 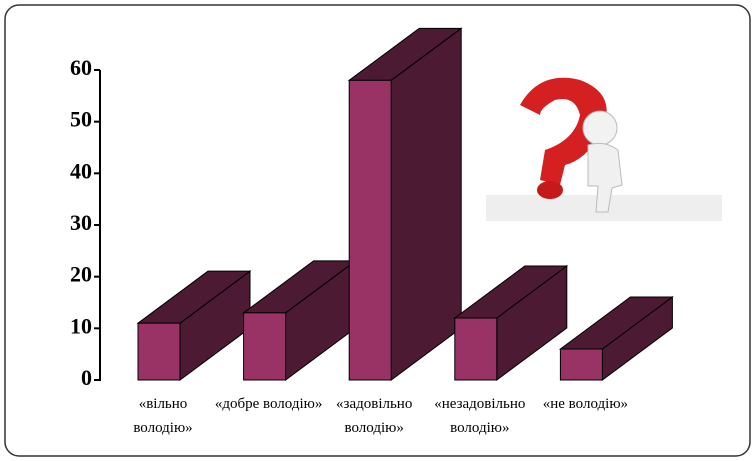 I want to click on y-tick-label: 30, so click(x=81, y=222).